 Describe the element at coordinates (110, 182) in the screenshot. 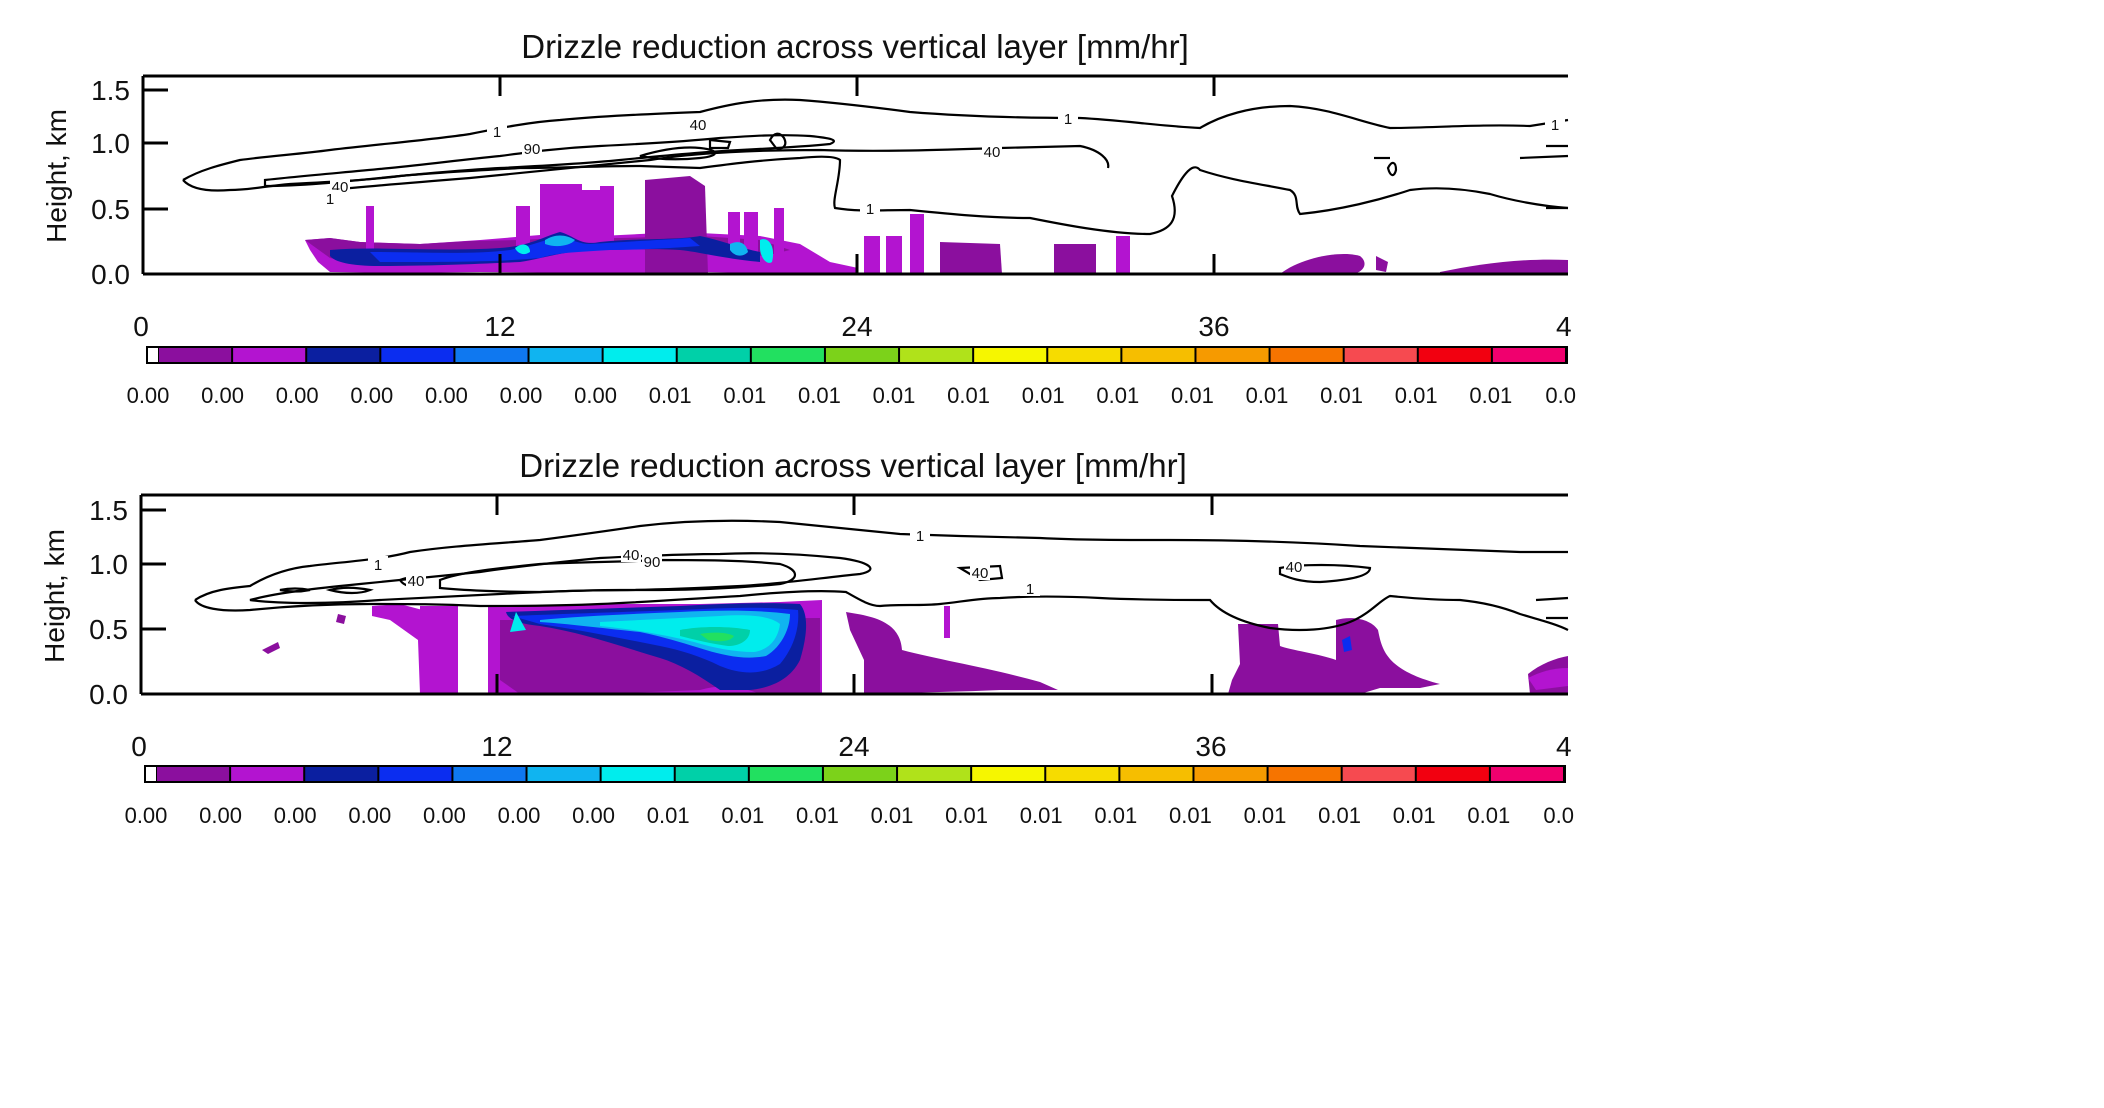

I see `panel-1-yticks: 0.0 0.5 1.0 1.5` at that location.